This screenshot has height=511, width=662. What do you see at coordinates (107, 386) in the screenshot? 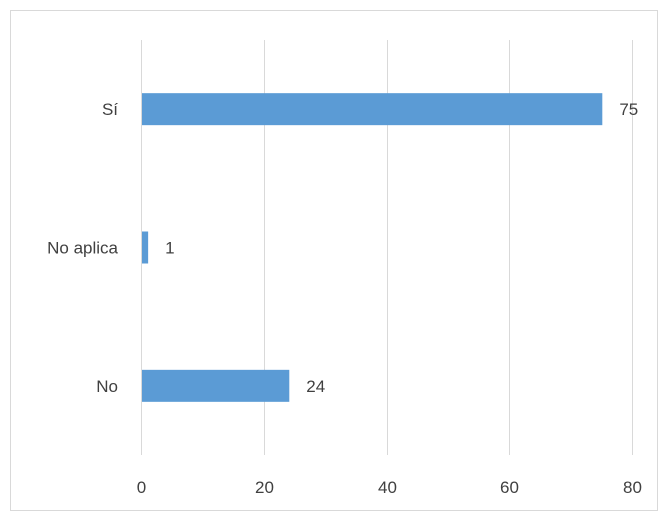
I see `category-label: No` at bounding box center [107, 386].